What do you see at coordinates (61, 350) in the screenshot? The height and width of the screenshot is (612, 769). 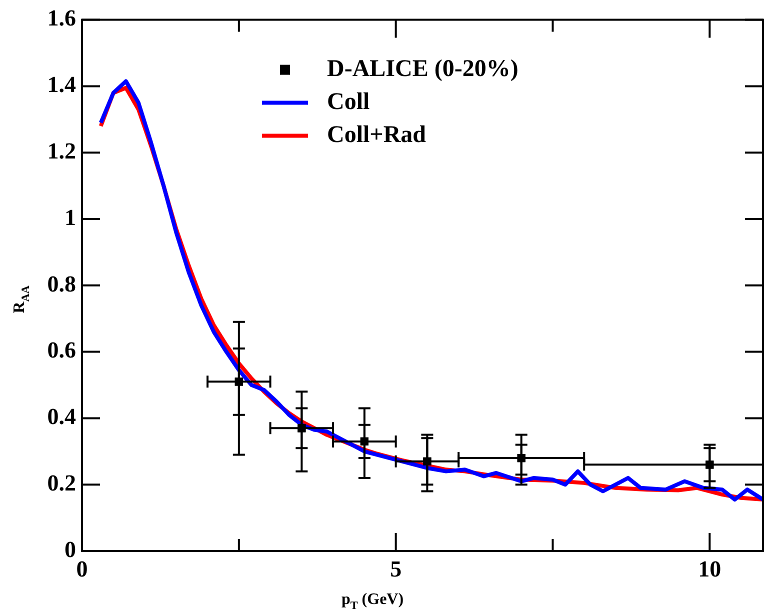 I see `y-tick-label: 0.6` at bounding box center [61, 350].